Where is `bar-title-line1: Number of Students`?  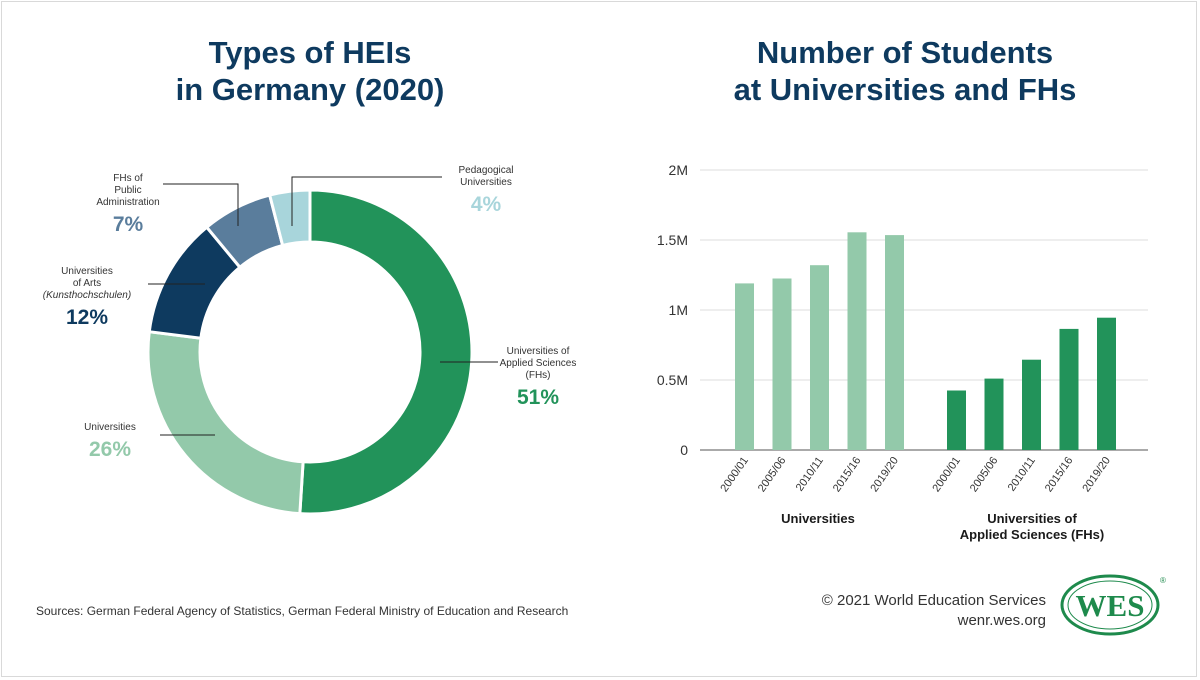 bar-title-line1: Number of Students is located at coordinates (905, 52).